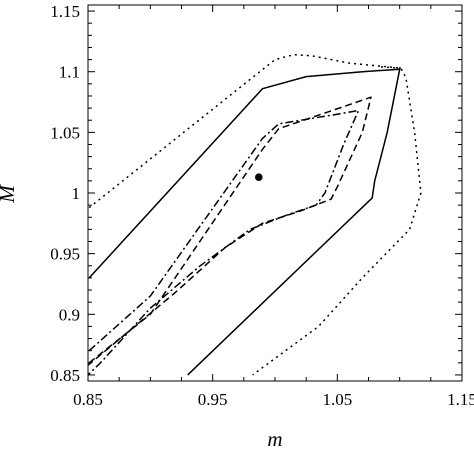  I want to click on y-axis-title: M, so click(9, 194).